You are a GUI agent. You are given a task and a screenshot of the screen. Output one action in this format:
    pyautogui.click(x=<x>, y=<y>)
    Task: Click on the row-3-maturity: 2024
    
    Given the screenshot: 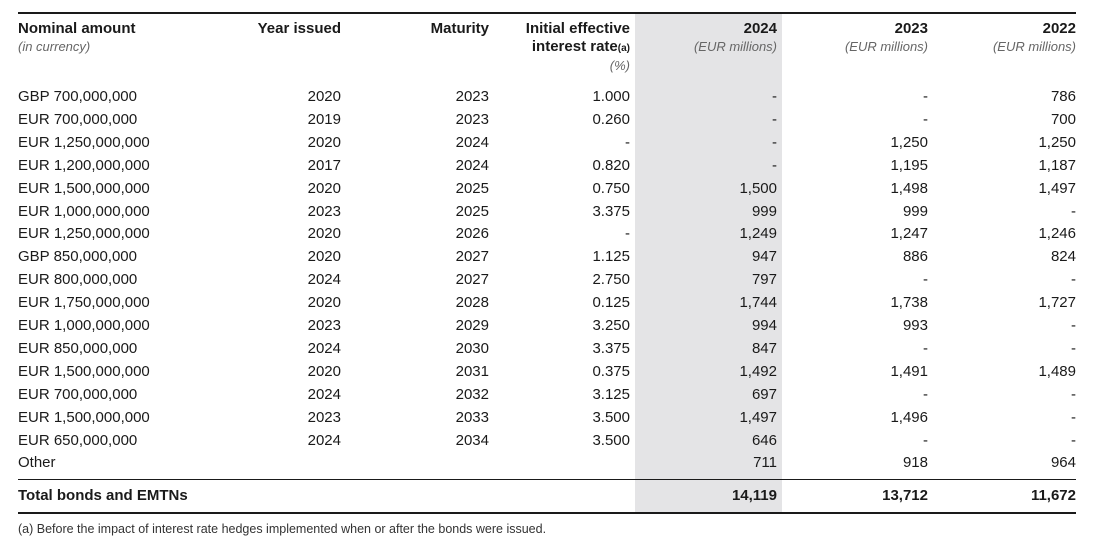 What is the action you would take?
    pyautogui.click(x=472, y=165)
    